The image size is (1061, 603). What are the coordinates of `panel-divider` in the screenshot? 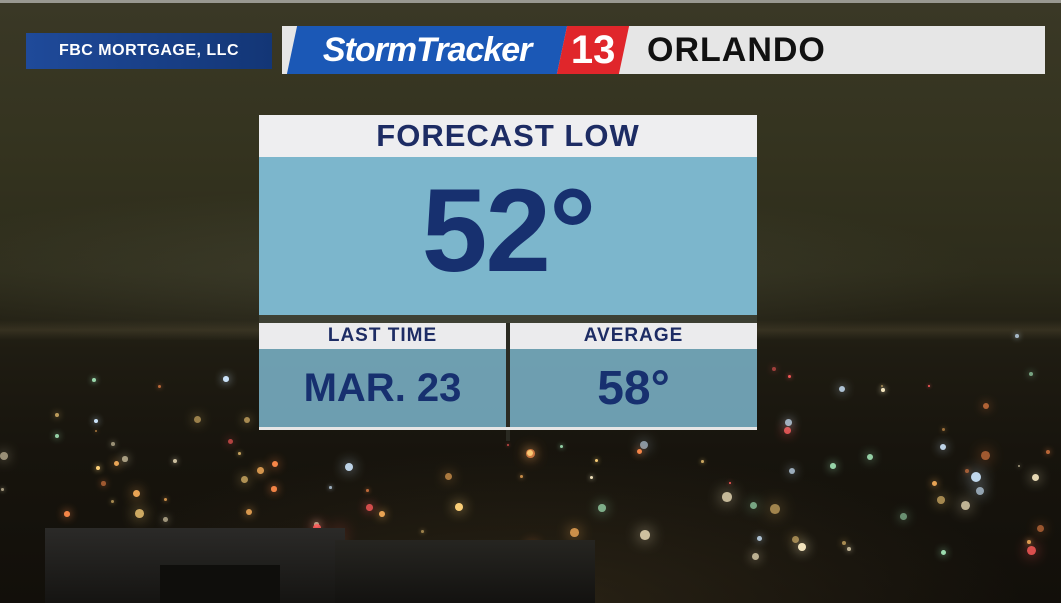 It's located at (508, 382).